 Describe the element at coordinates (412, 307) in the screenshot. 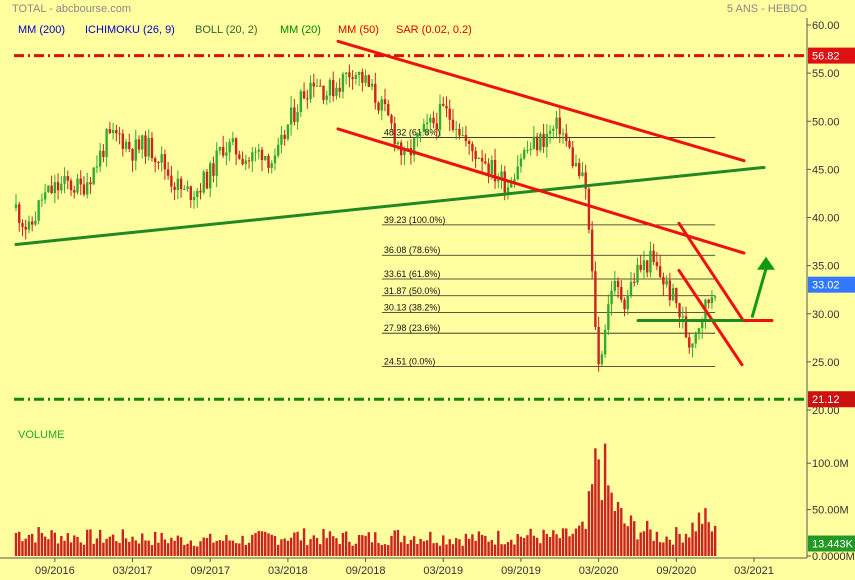

I see `fib-level-label: 30.13 (38.2%)` at that location.